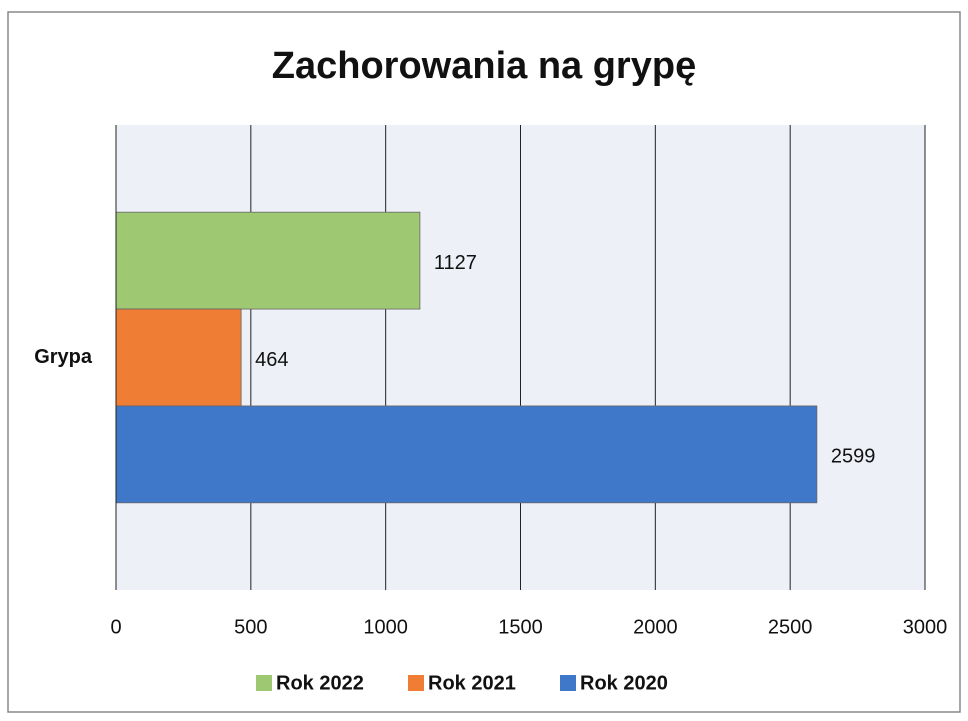 The image size is (968, 721). What do you see at coordinates (484, 66) in the screenshot?
I see `chart-title: Zachorowania na grypę` at bounding box center [484, 66].